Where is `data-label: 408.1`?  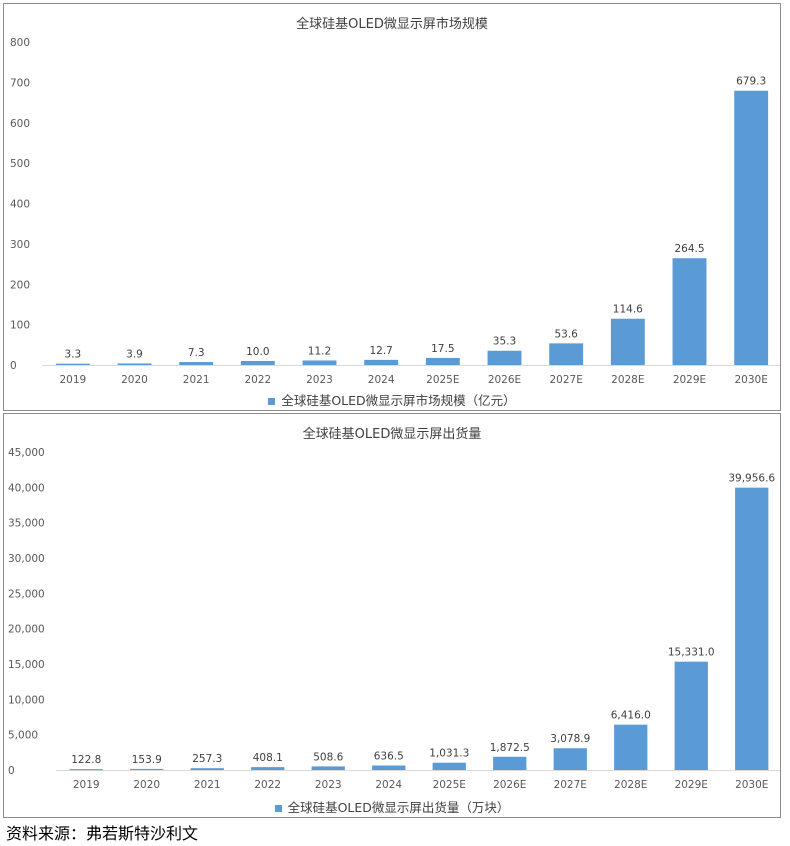
data-label: 408.1 is located at coordinates (268, 758).